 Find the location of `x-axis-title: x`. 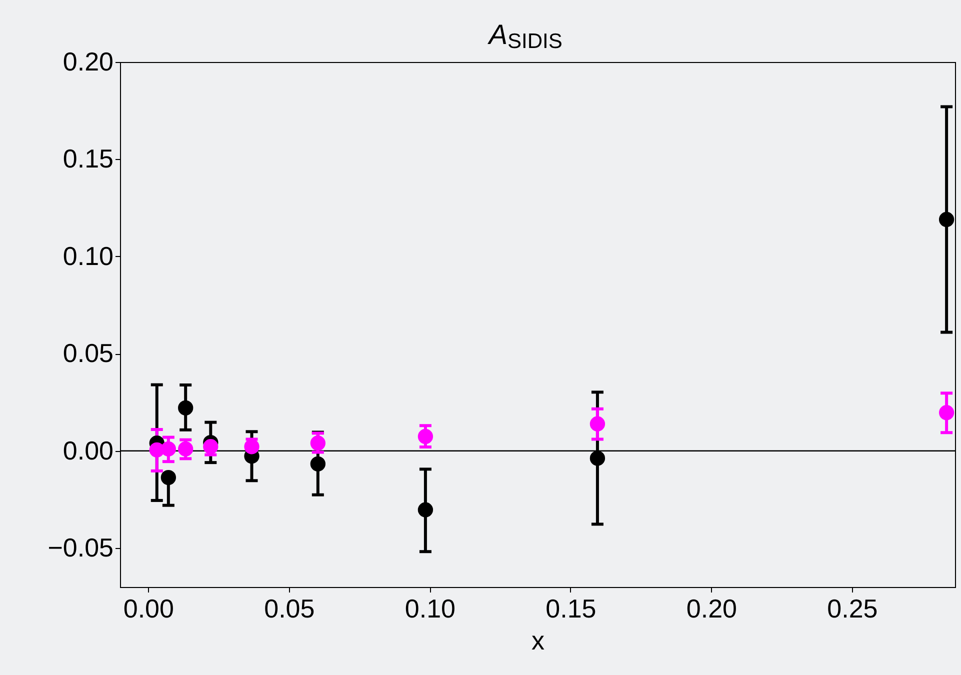

x-axis-title: x is located at coordinates (538, 641).